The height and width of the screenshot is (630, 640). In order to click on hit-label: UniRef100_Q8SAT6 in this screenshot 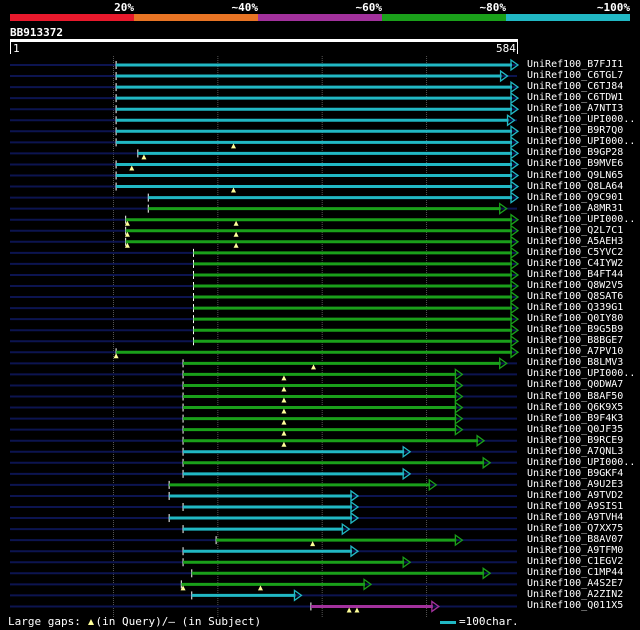, I will do `click(575, 297)`.